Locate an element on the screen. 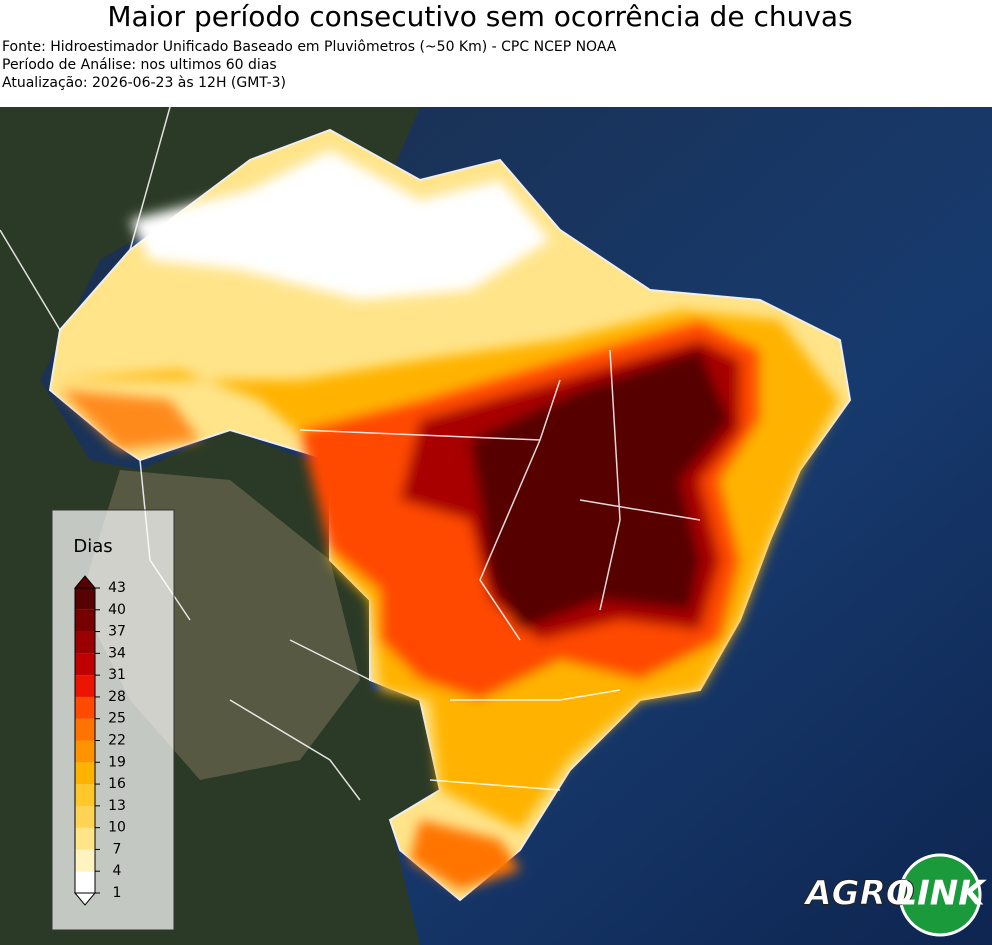 The image size is (992, 945). logo-circle is located at coordinates (940, 895).